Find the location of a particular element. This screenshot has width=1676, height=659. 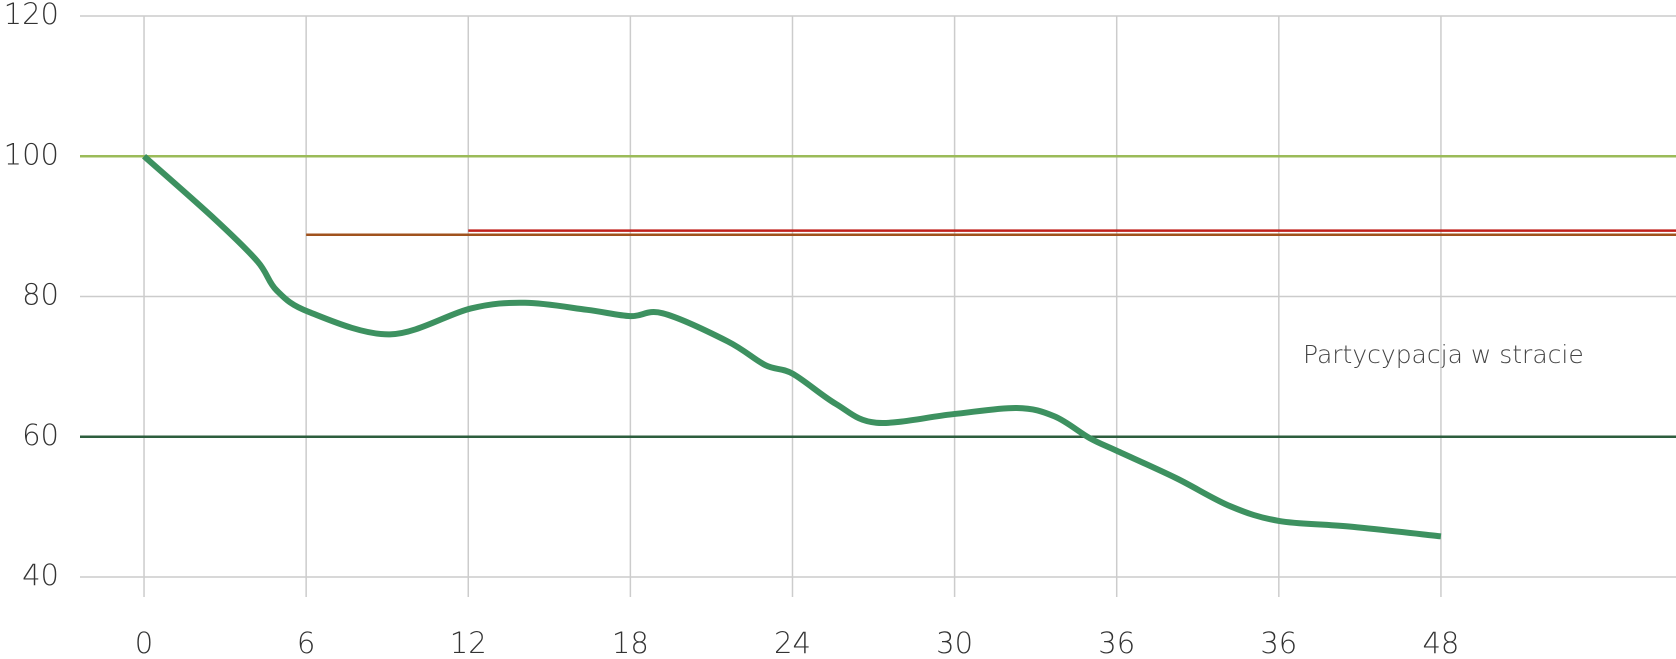

x-tick-label: 24 is located at coordinates (792, 642).